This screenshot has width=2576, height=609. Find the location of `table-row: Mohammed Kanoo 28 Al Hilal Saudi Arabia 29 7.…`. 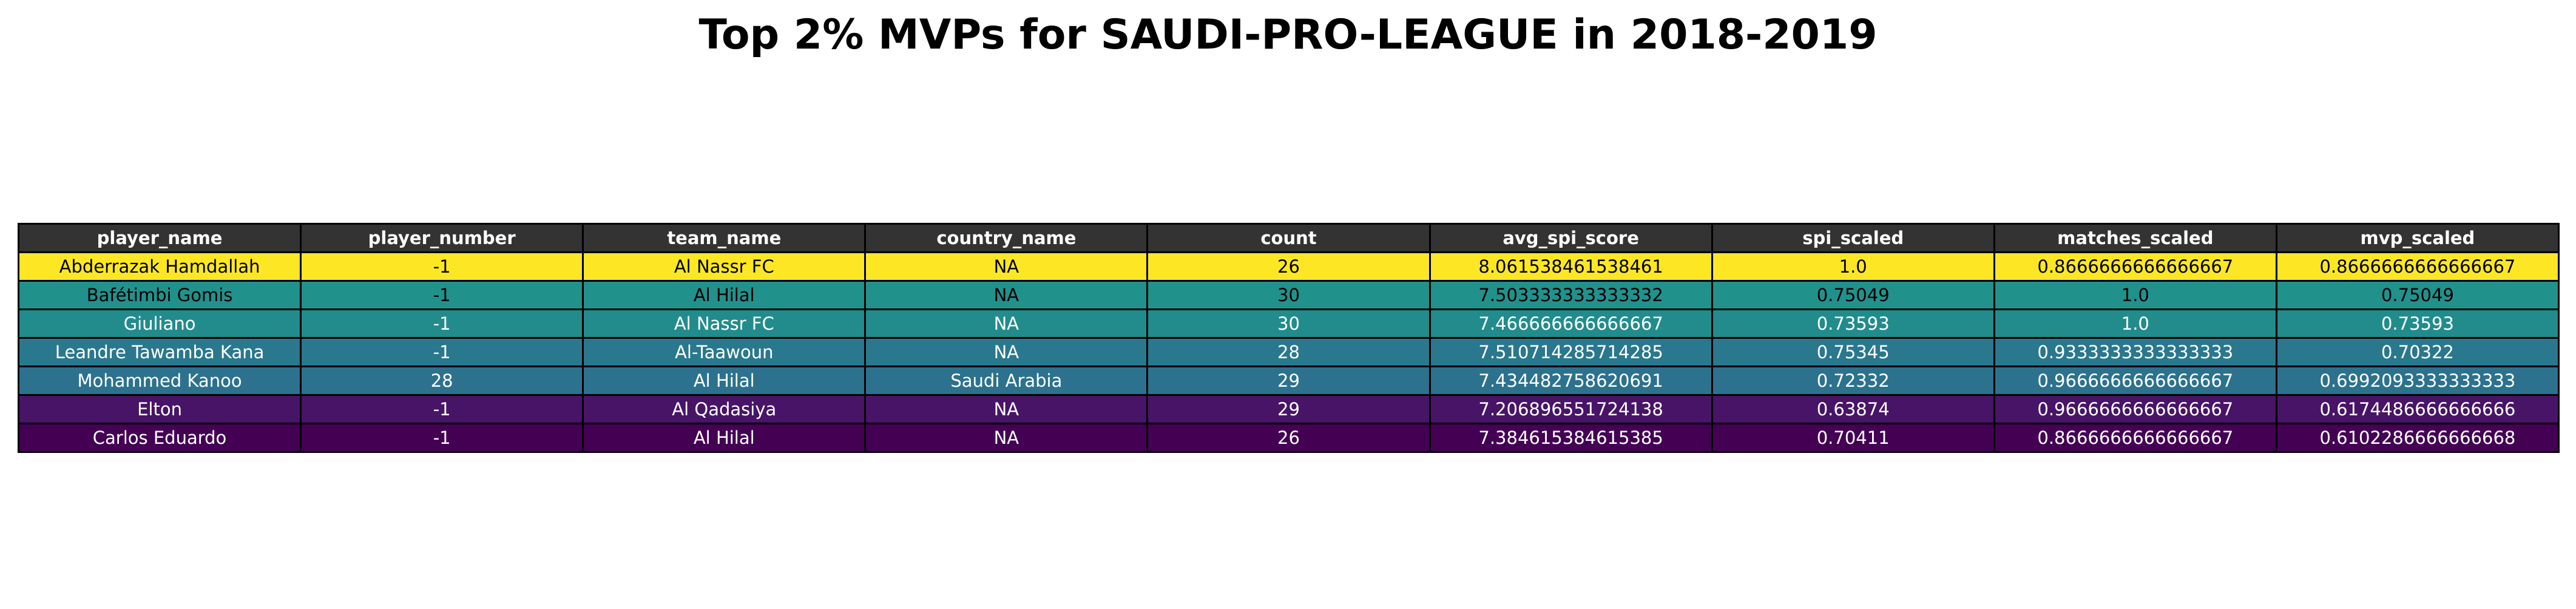

table-row: Mohammed Kanoo 28 Al Hilal Saudi Arabia 29 7.… is located at coordinates (1288, 381).